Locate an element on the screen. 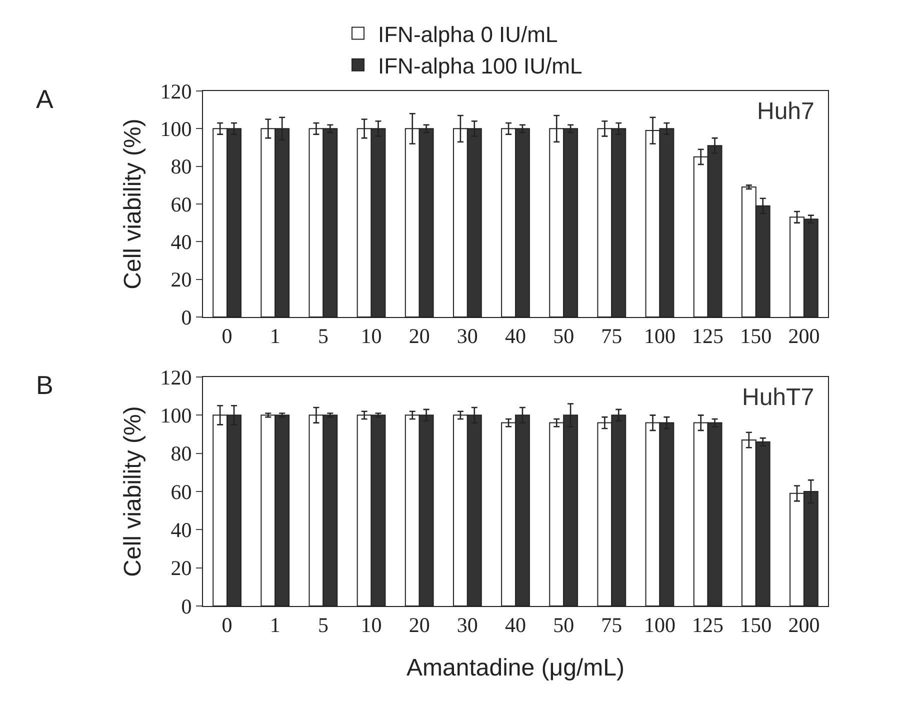 The width and height of the screenshot is (899, 709). chart-title: B is located at coordinates (45, 385).